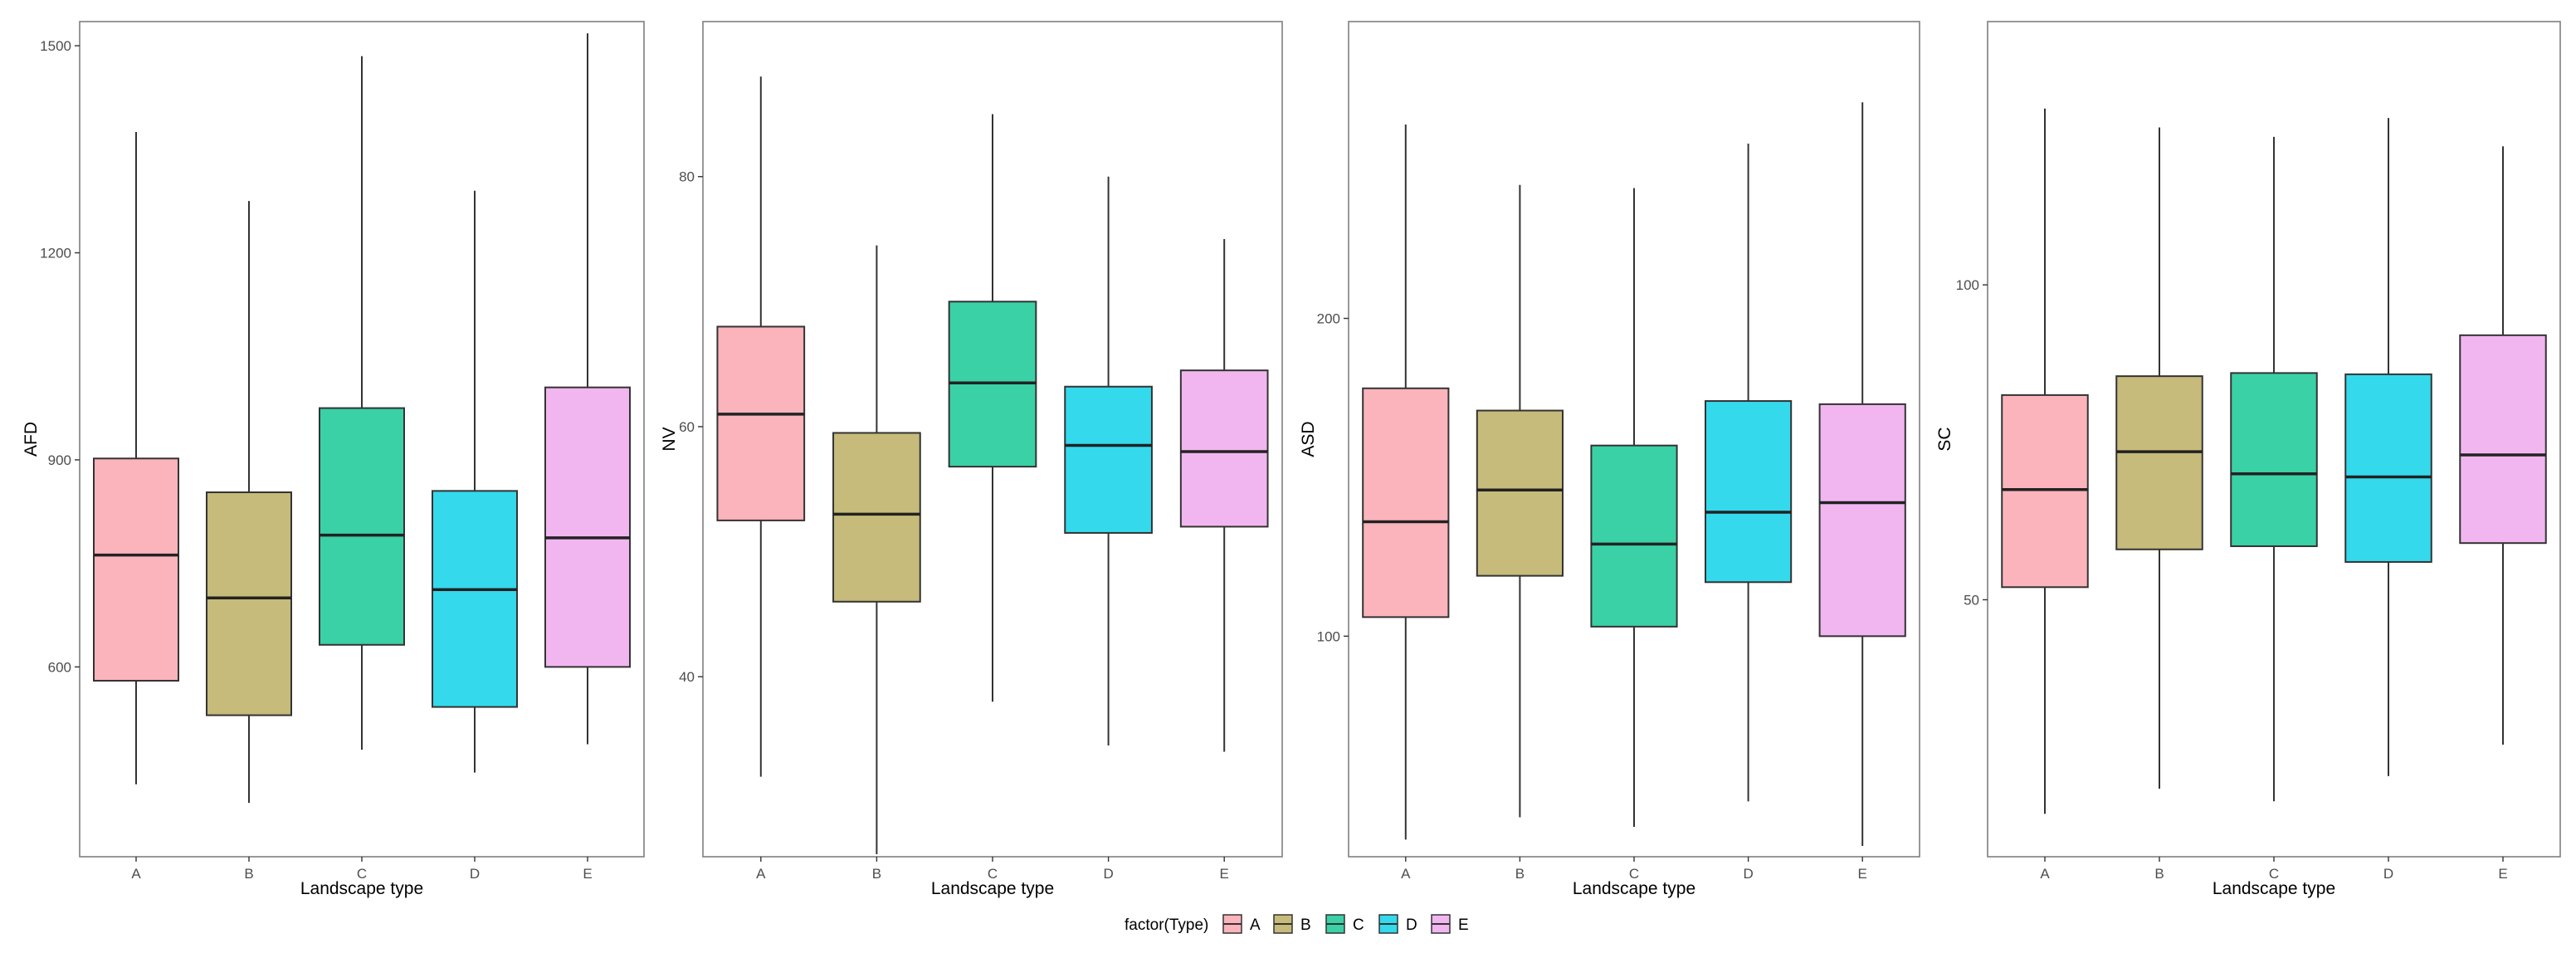 The height and width of the screenshot is (958, 2576). I want to click on legend: factor(Type) A B C D E, so click(1297, 924).